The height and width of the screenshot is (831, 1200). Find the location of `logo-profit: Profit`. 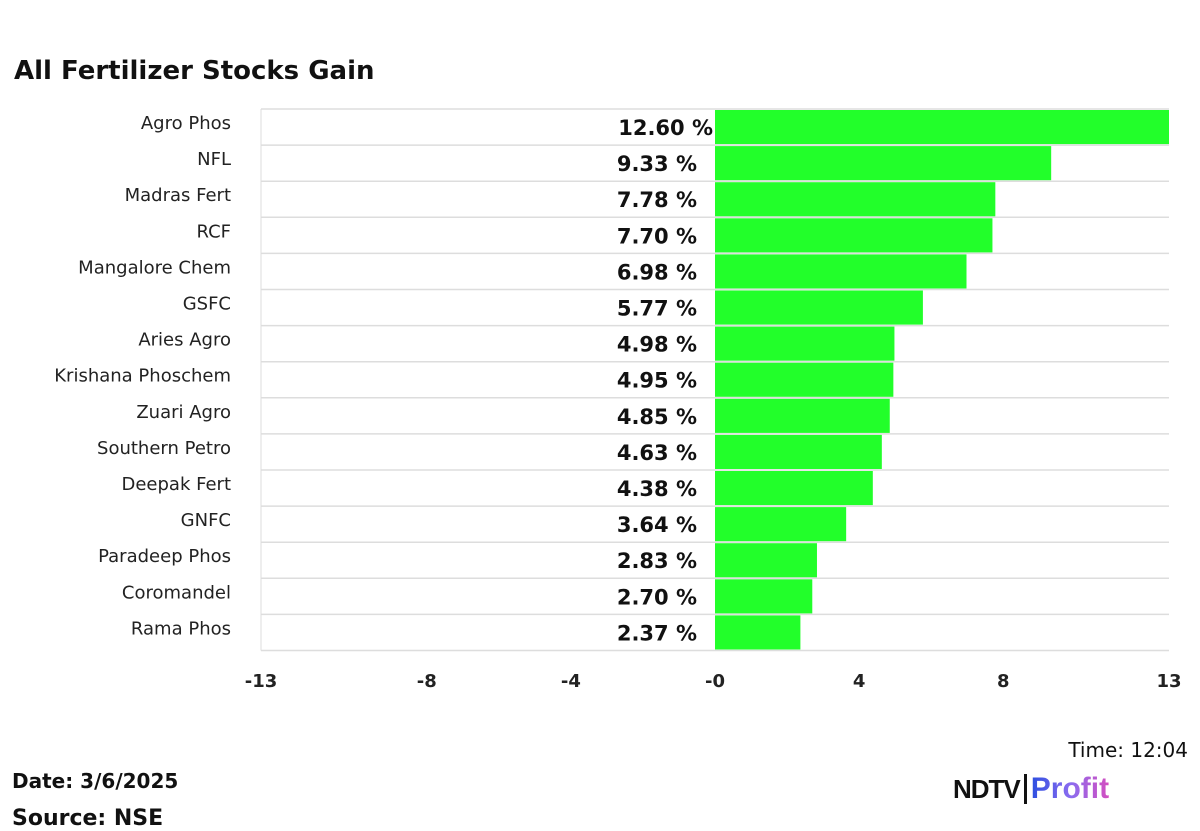

logo-profit: Profit is located at coordinates (1070, 788).